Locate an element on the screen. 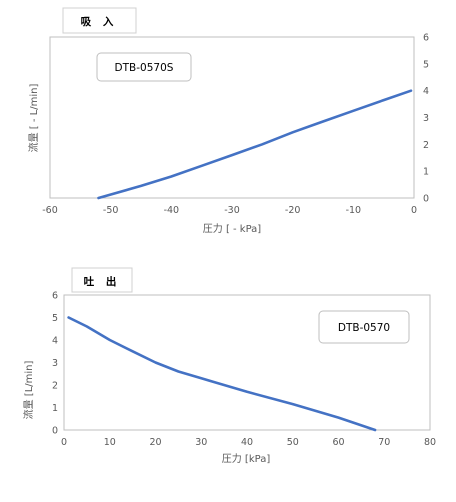  chart-suction-y-tick-label: 2 is located at coordinates (426, 145).